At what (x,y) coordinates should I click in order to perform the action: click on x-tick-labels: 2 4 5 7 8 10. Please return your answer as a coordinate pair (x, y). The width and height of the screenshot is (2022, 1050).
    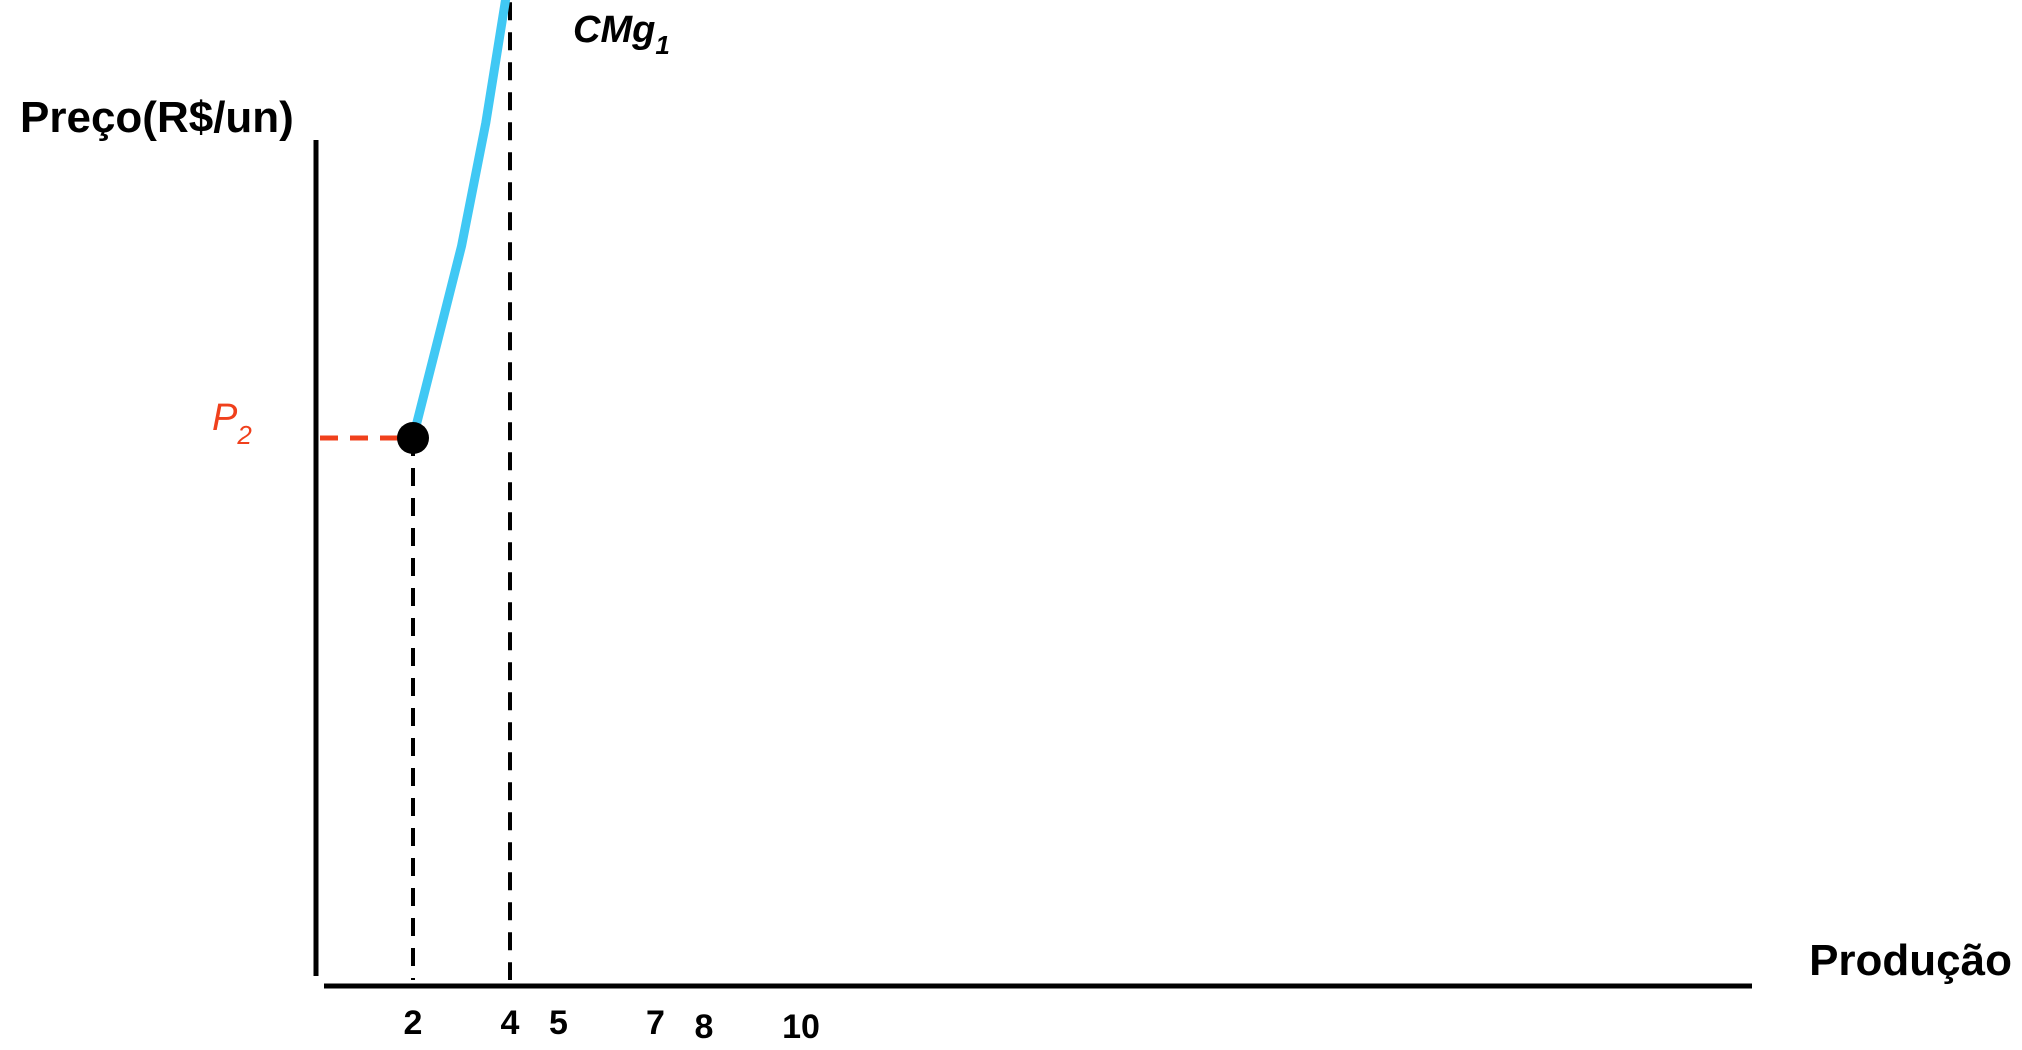
    Looking at the image, I should click on (612, 1025).